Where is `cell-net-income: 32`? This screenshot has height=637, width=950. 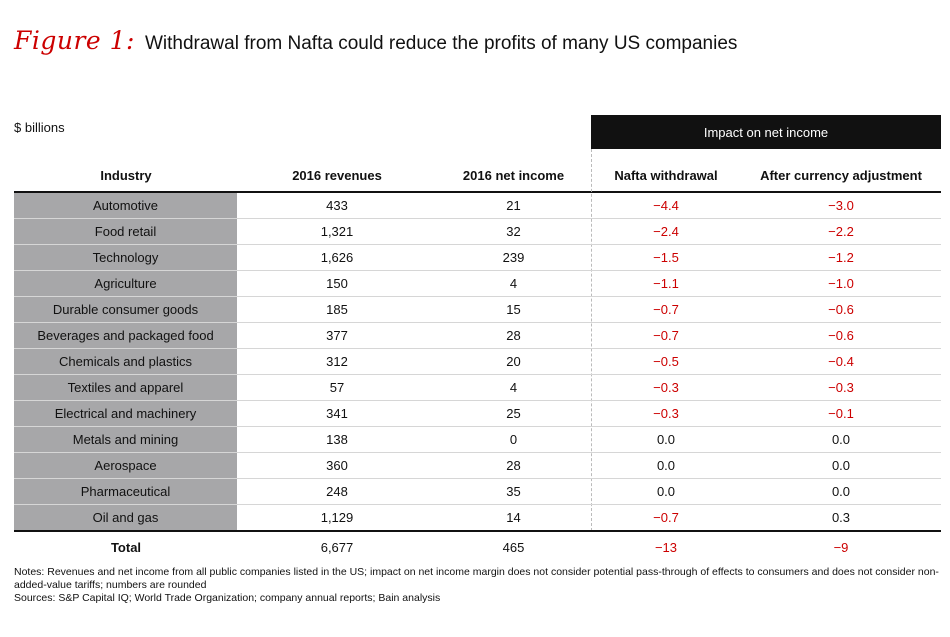 cell-net-income: 32 is located at coordinates (513, 231).